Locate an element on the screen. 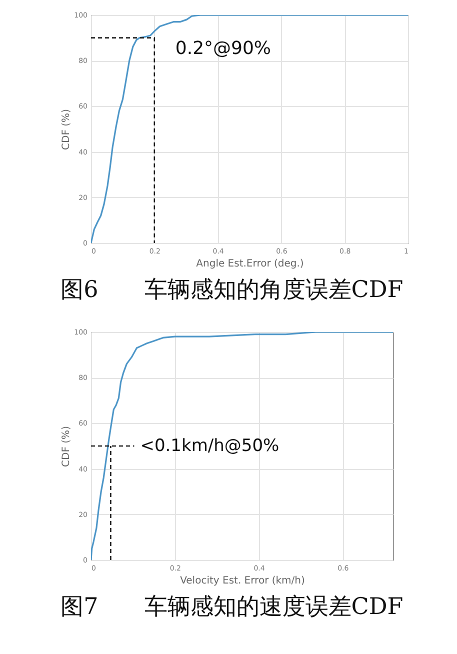 The width and height of the screenshot is (457, 654). x-axis-title: Angle Est.Error (deg.) is located at coordinates (250, 264).